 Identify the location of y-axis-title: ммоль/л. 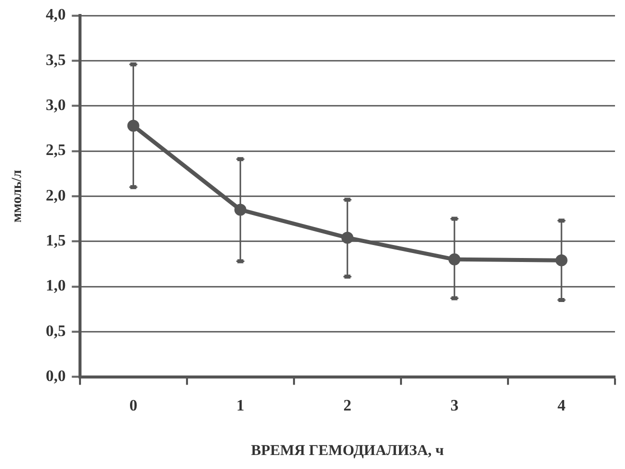
(18, 196).